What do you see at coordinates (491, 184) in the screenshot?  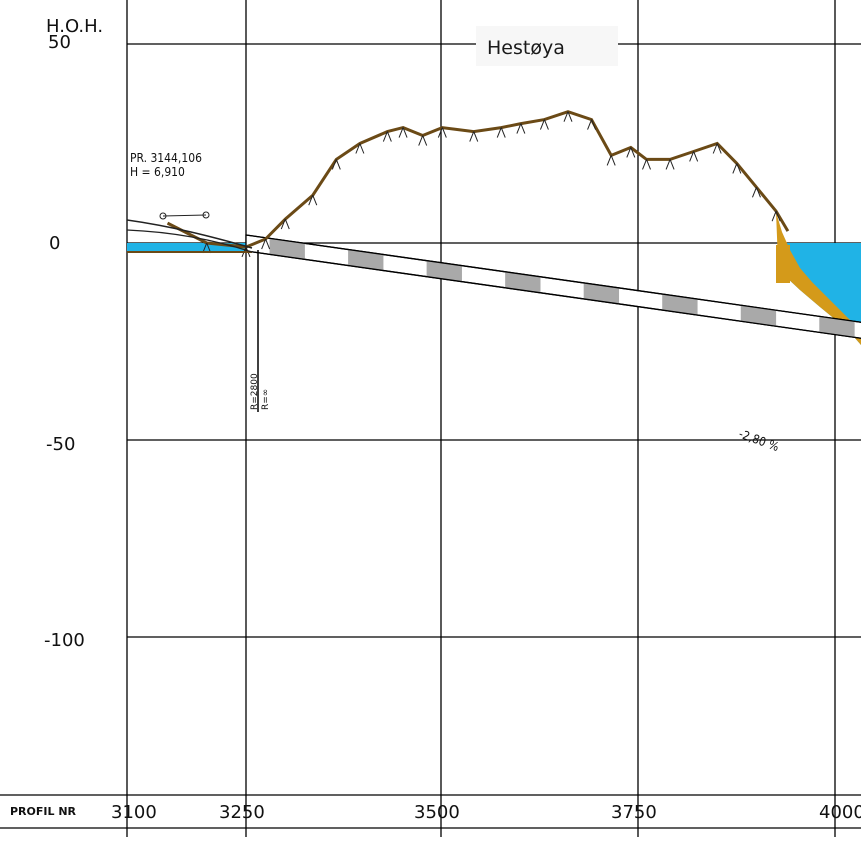 I see `terrain-ticks` at bounding box center [491, 184].